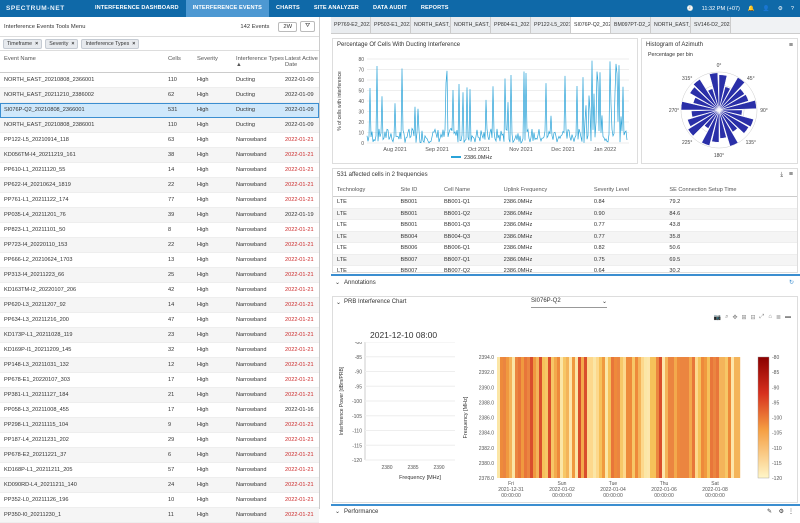 The image size is (800, 523). I want to click on spike-icon: ≣, so click(778, 318).